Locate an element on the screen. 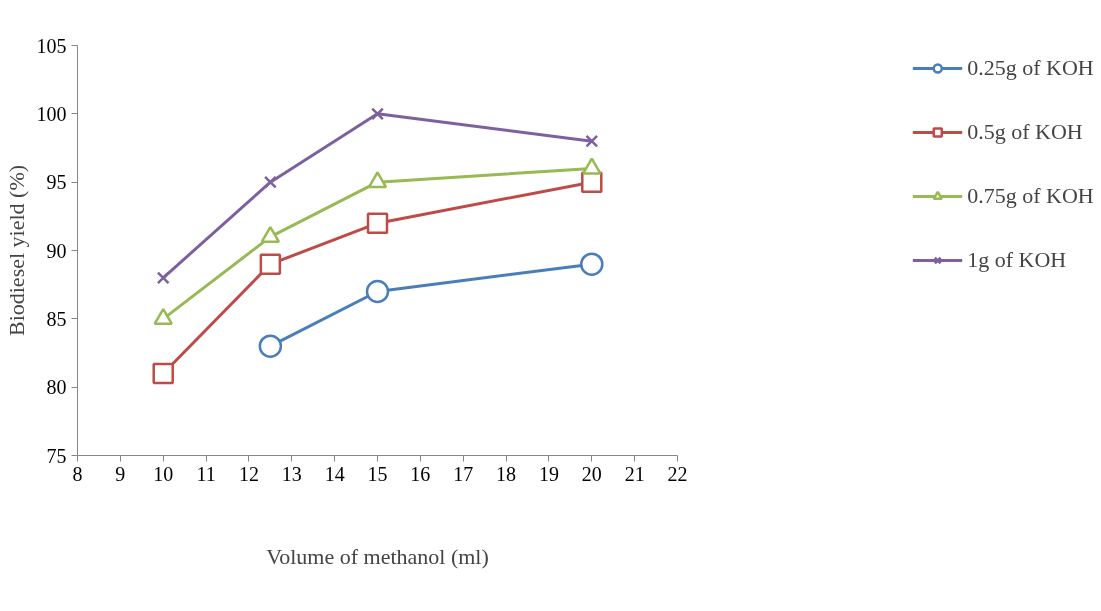 The image size is (1101, 611). x-tick-label: 13 is located at coordinates (291, 473).